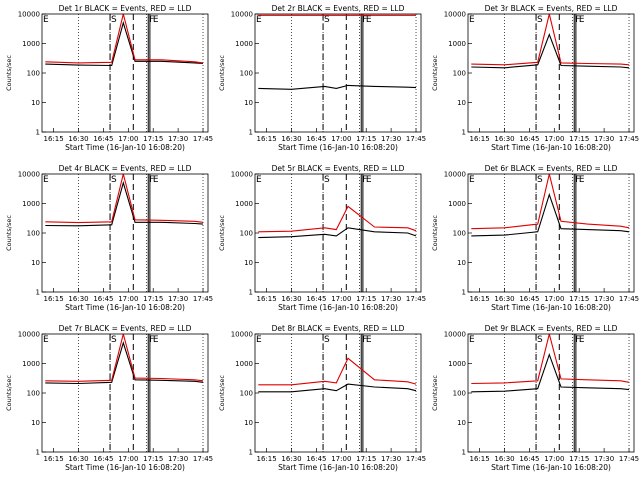  What do you see at coordinates (338, 8) in the screenshot?
I see `panel-title: Det 2r BLACK = Events, RED = LLD` at bounding box center [338, 8].